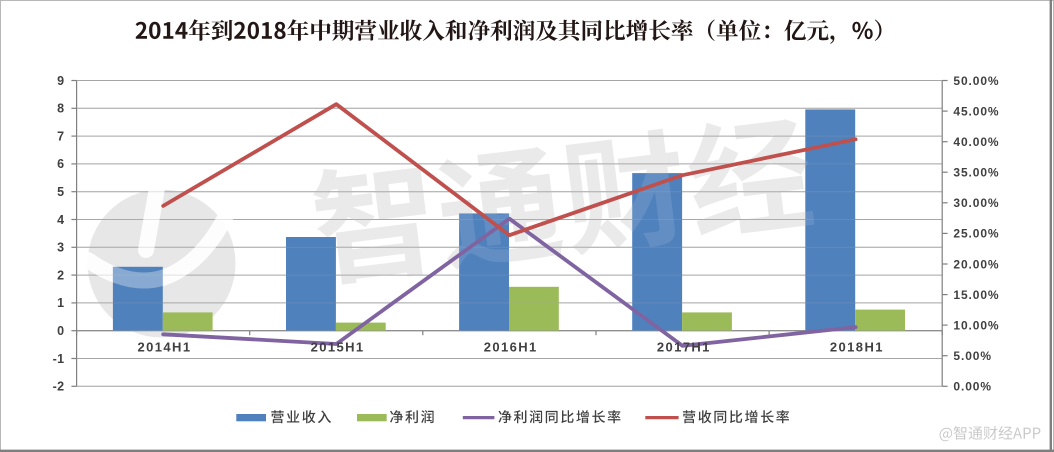  Describe the element at coordinates (338, 347) in the screenshot. I see `svg-text: 2015H1` at that location.